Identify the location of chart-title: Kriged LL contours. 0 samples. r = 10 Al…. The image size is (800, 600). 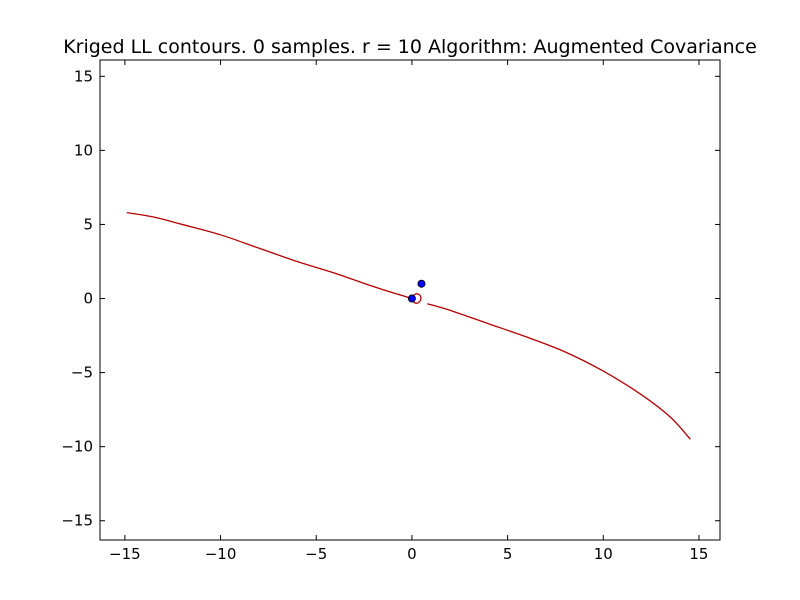
(410, 47).